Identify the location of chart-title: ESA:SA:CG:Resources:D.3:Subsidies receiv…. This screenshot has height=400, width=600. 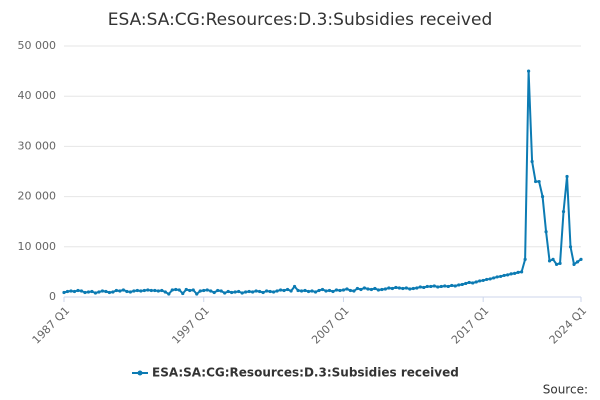
(300, 20).